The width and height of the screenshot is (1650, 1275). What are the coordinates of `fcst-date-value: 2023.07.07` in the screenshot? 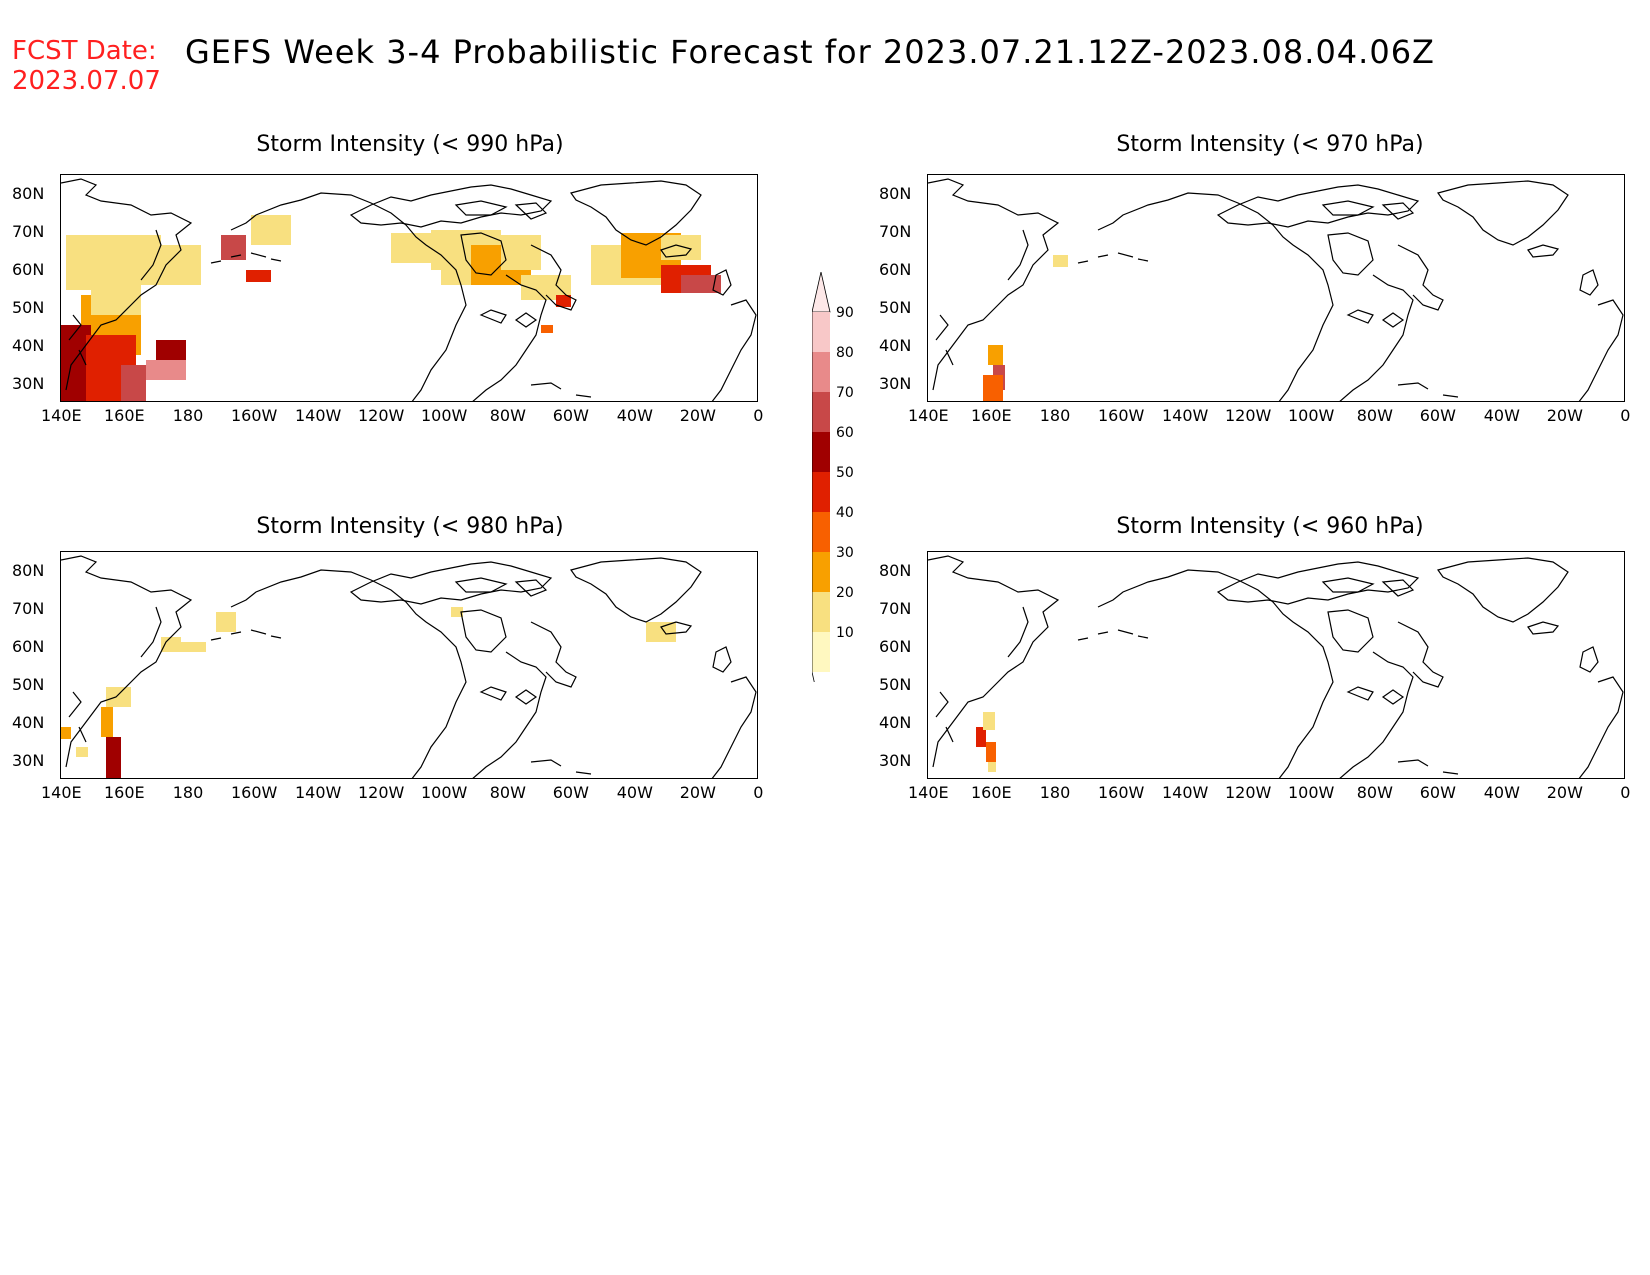 It's located at (86, 81).